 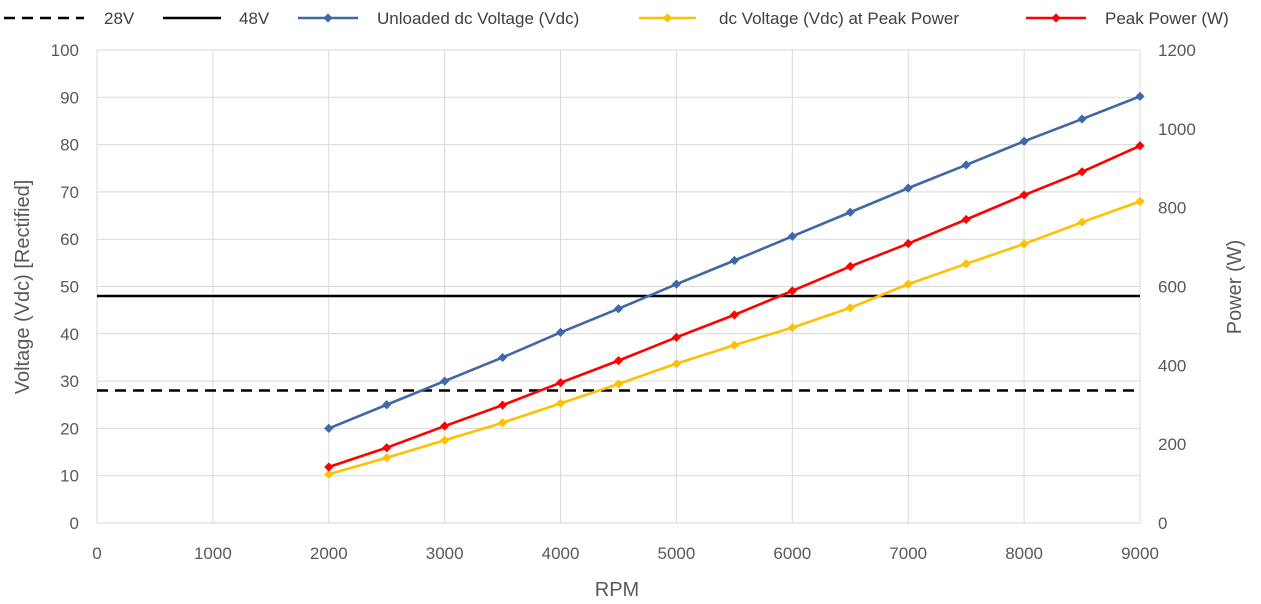 I want to click on y-tick-left: 80, so click(x=69, y=145).